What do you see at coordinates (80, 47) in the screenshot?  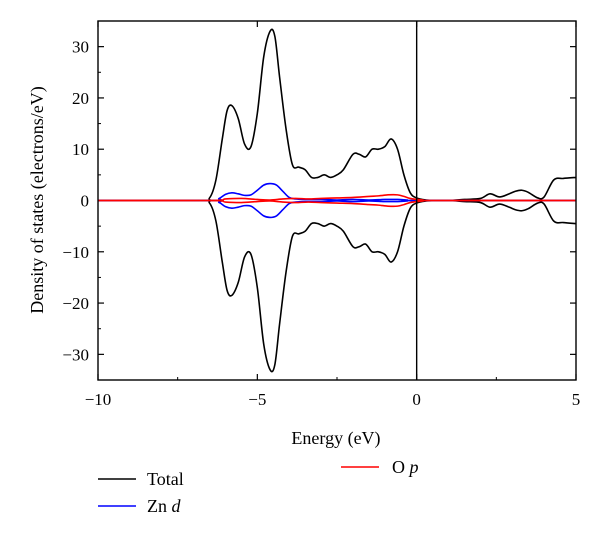 I see `y-tick-label-6: 30` at bounding box center [80, 47].